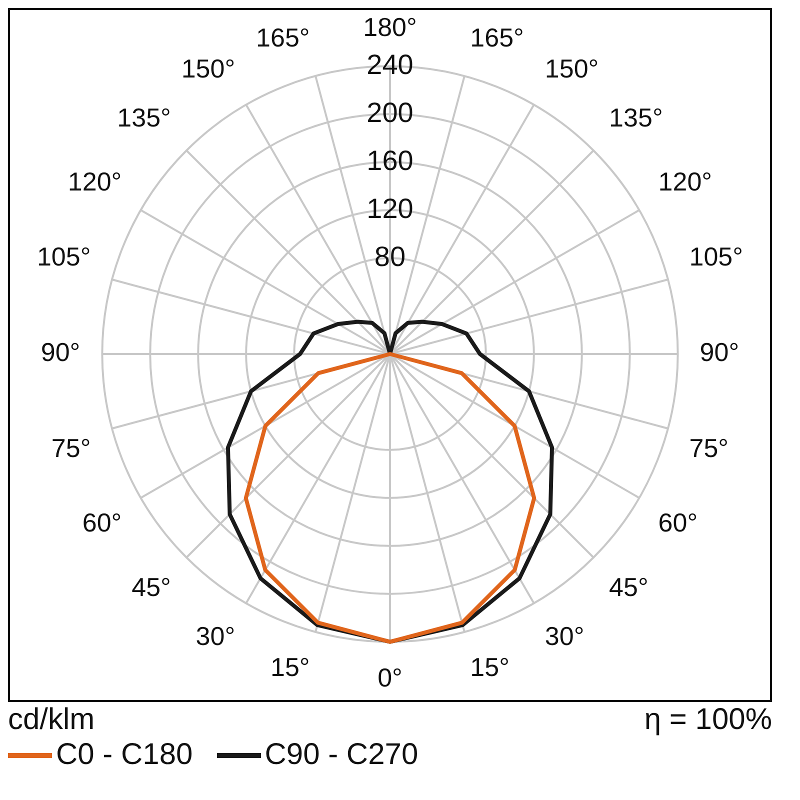 This screenshot has width=800, height=800. Describe the element at coordinates (390, 160) in the screenshot. I see `y-tick-label: 160` at that location.